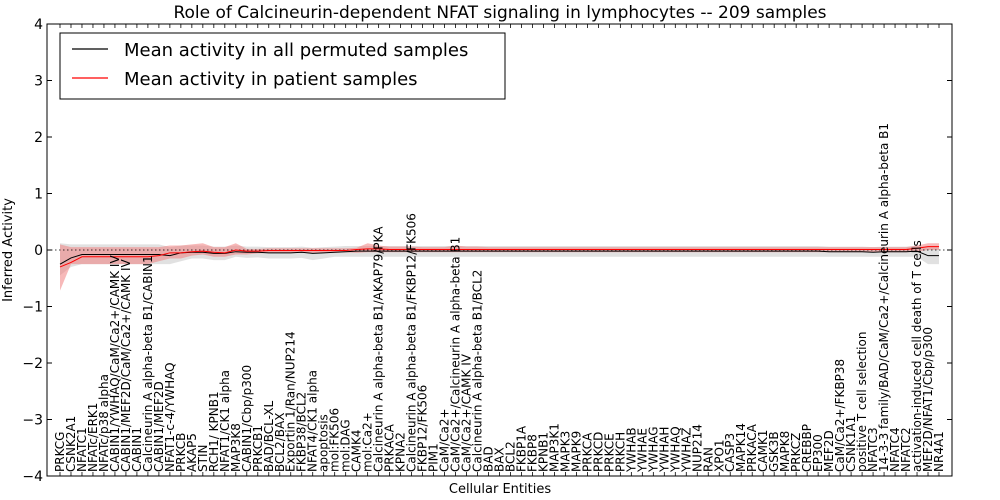 The image size is (1000, 500). Describe the element at coordinates (271, 79) in the screenshot. I see `legend-entry: Mean activity in patient samples` at that location.